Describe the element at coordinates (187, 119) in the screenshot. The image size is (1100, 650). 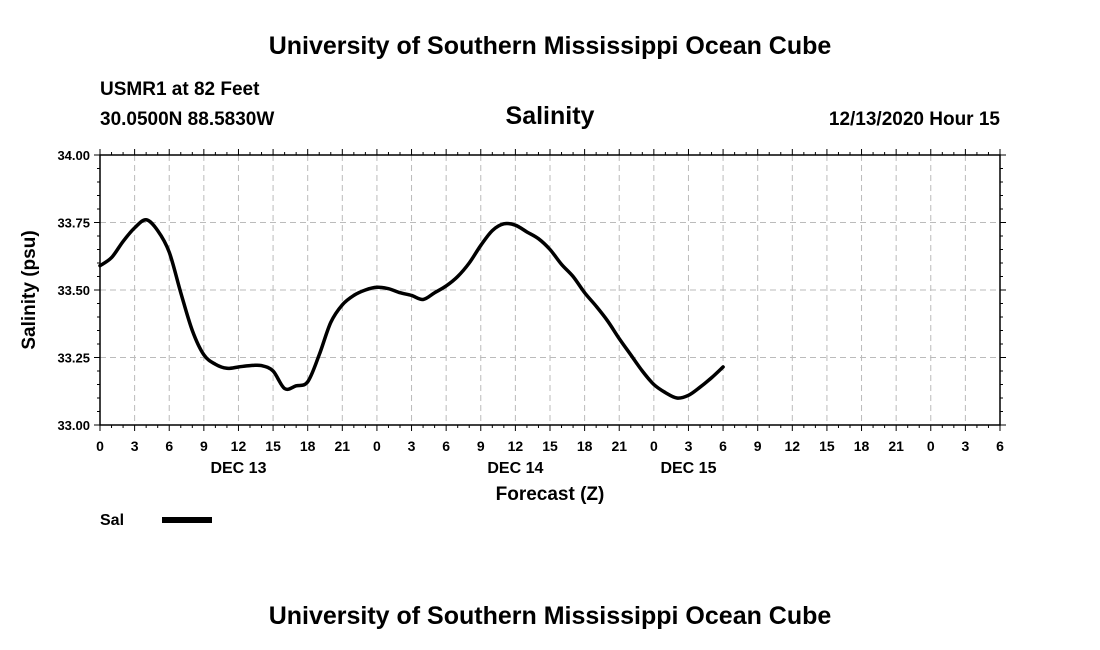
I see `coords-label: 30.0500N 88.5830W` at that location.